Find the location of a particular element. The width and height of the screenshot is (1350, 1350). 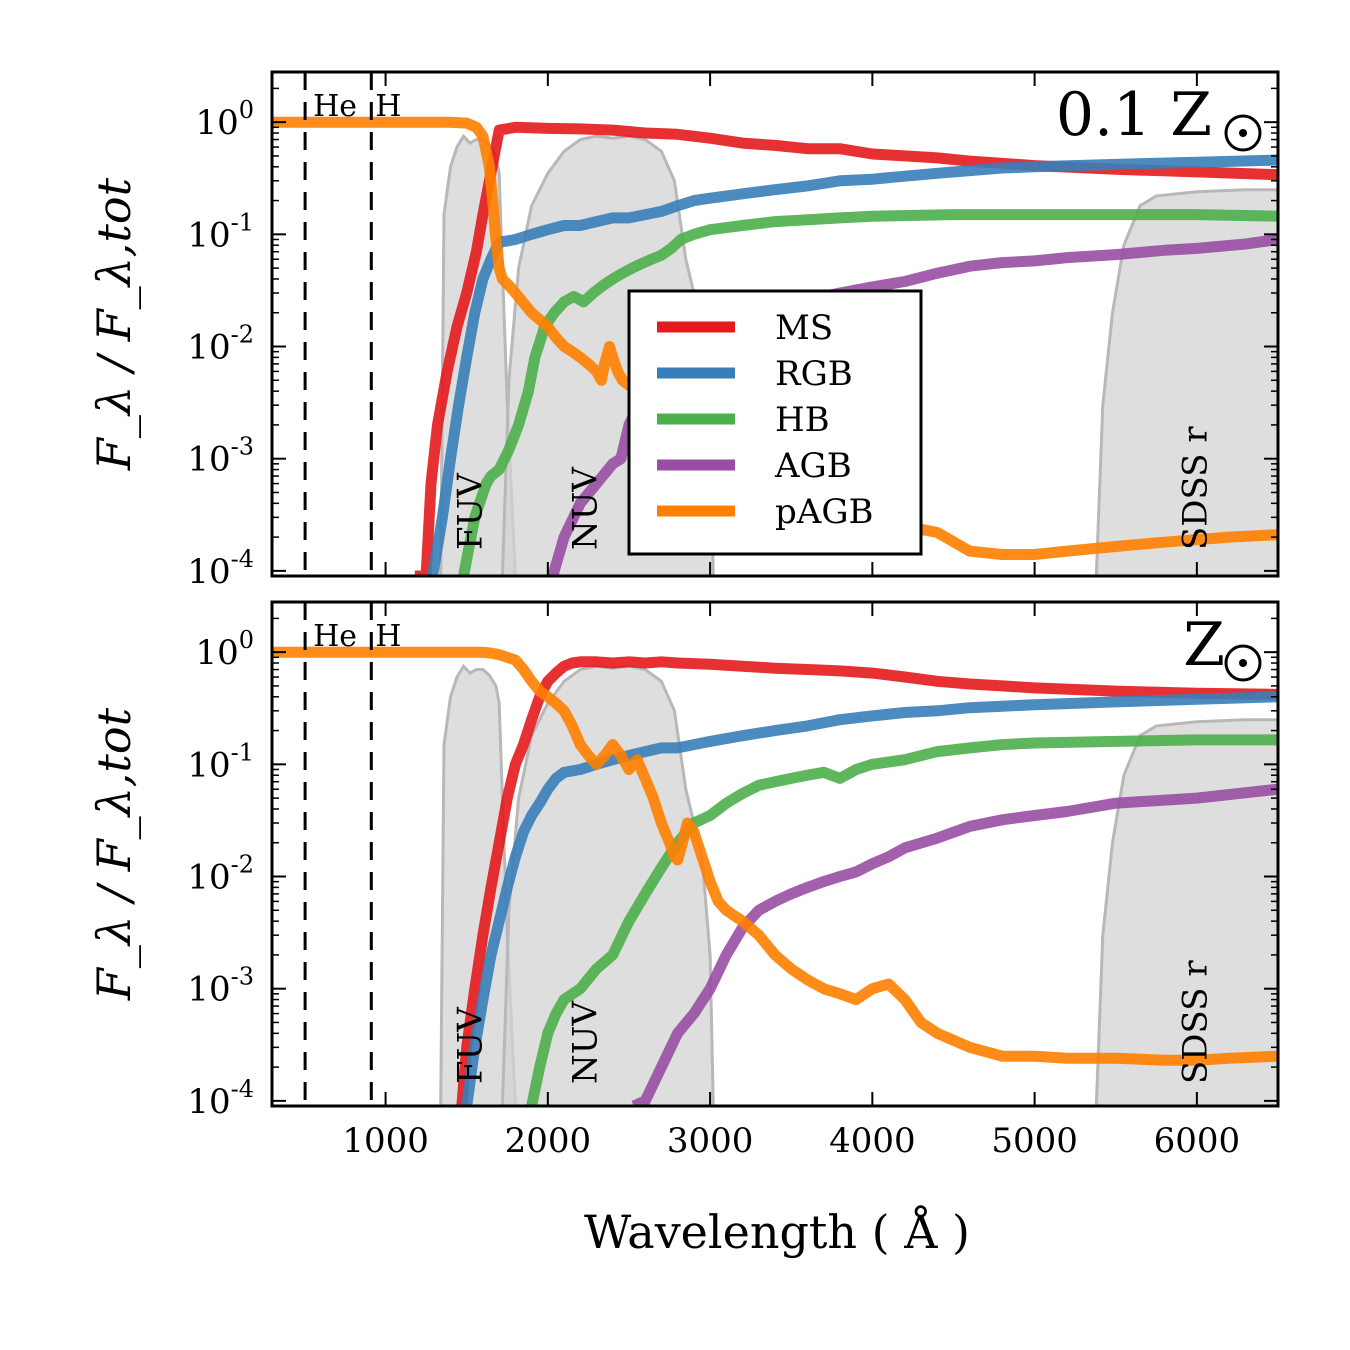

legend: MS RGB HB AGB pAGB is located at coordinates (775, 422).